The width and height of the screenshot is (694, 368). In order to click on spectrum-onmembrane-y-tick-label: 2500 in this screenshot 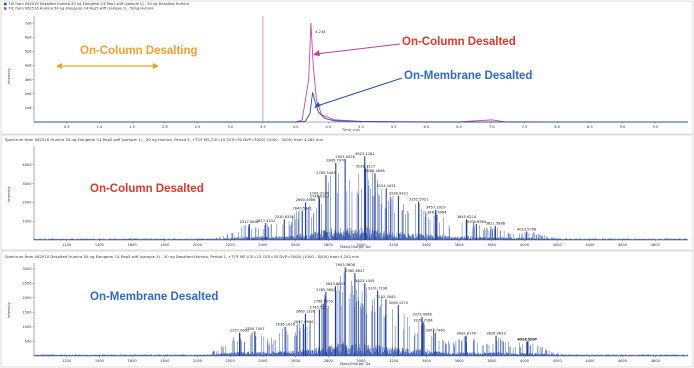, I will do `click(27, 284)`.